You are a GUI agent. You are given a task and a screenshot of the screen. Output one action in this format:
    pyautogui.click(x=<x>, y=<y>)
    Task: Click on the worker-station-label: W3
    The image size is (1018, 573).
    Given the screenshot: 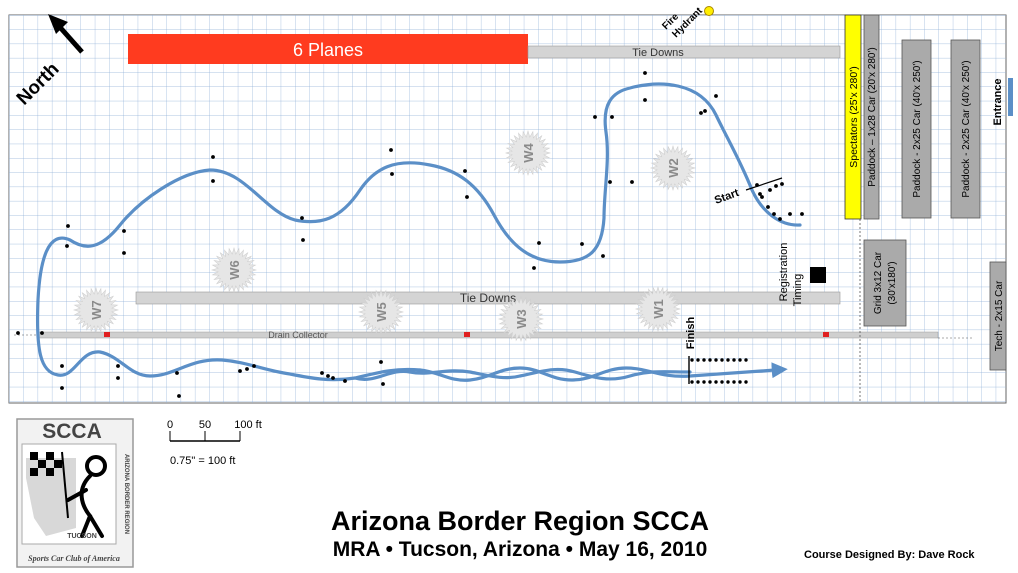 What is the action you would take?
    pyautogui.click(x=521, y=319)
    